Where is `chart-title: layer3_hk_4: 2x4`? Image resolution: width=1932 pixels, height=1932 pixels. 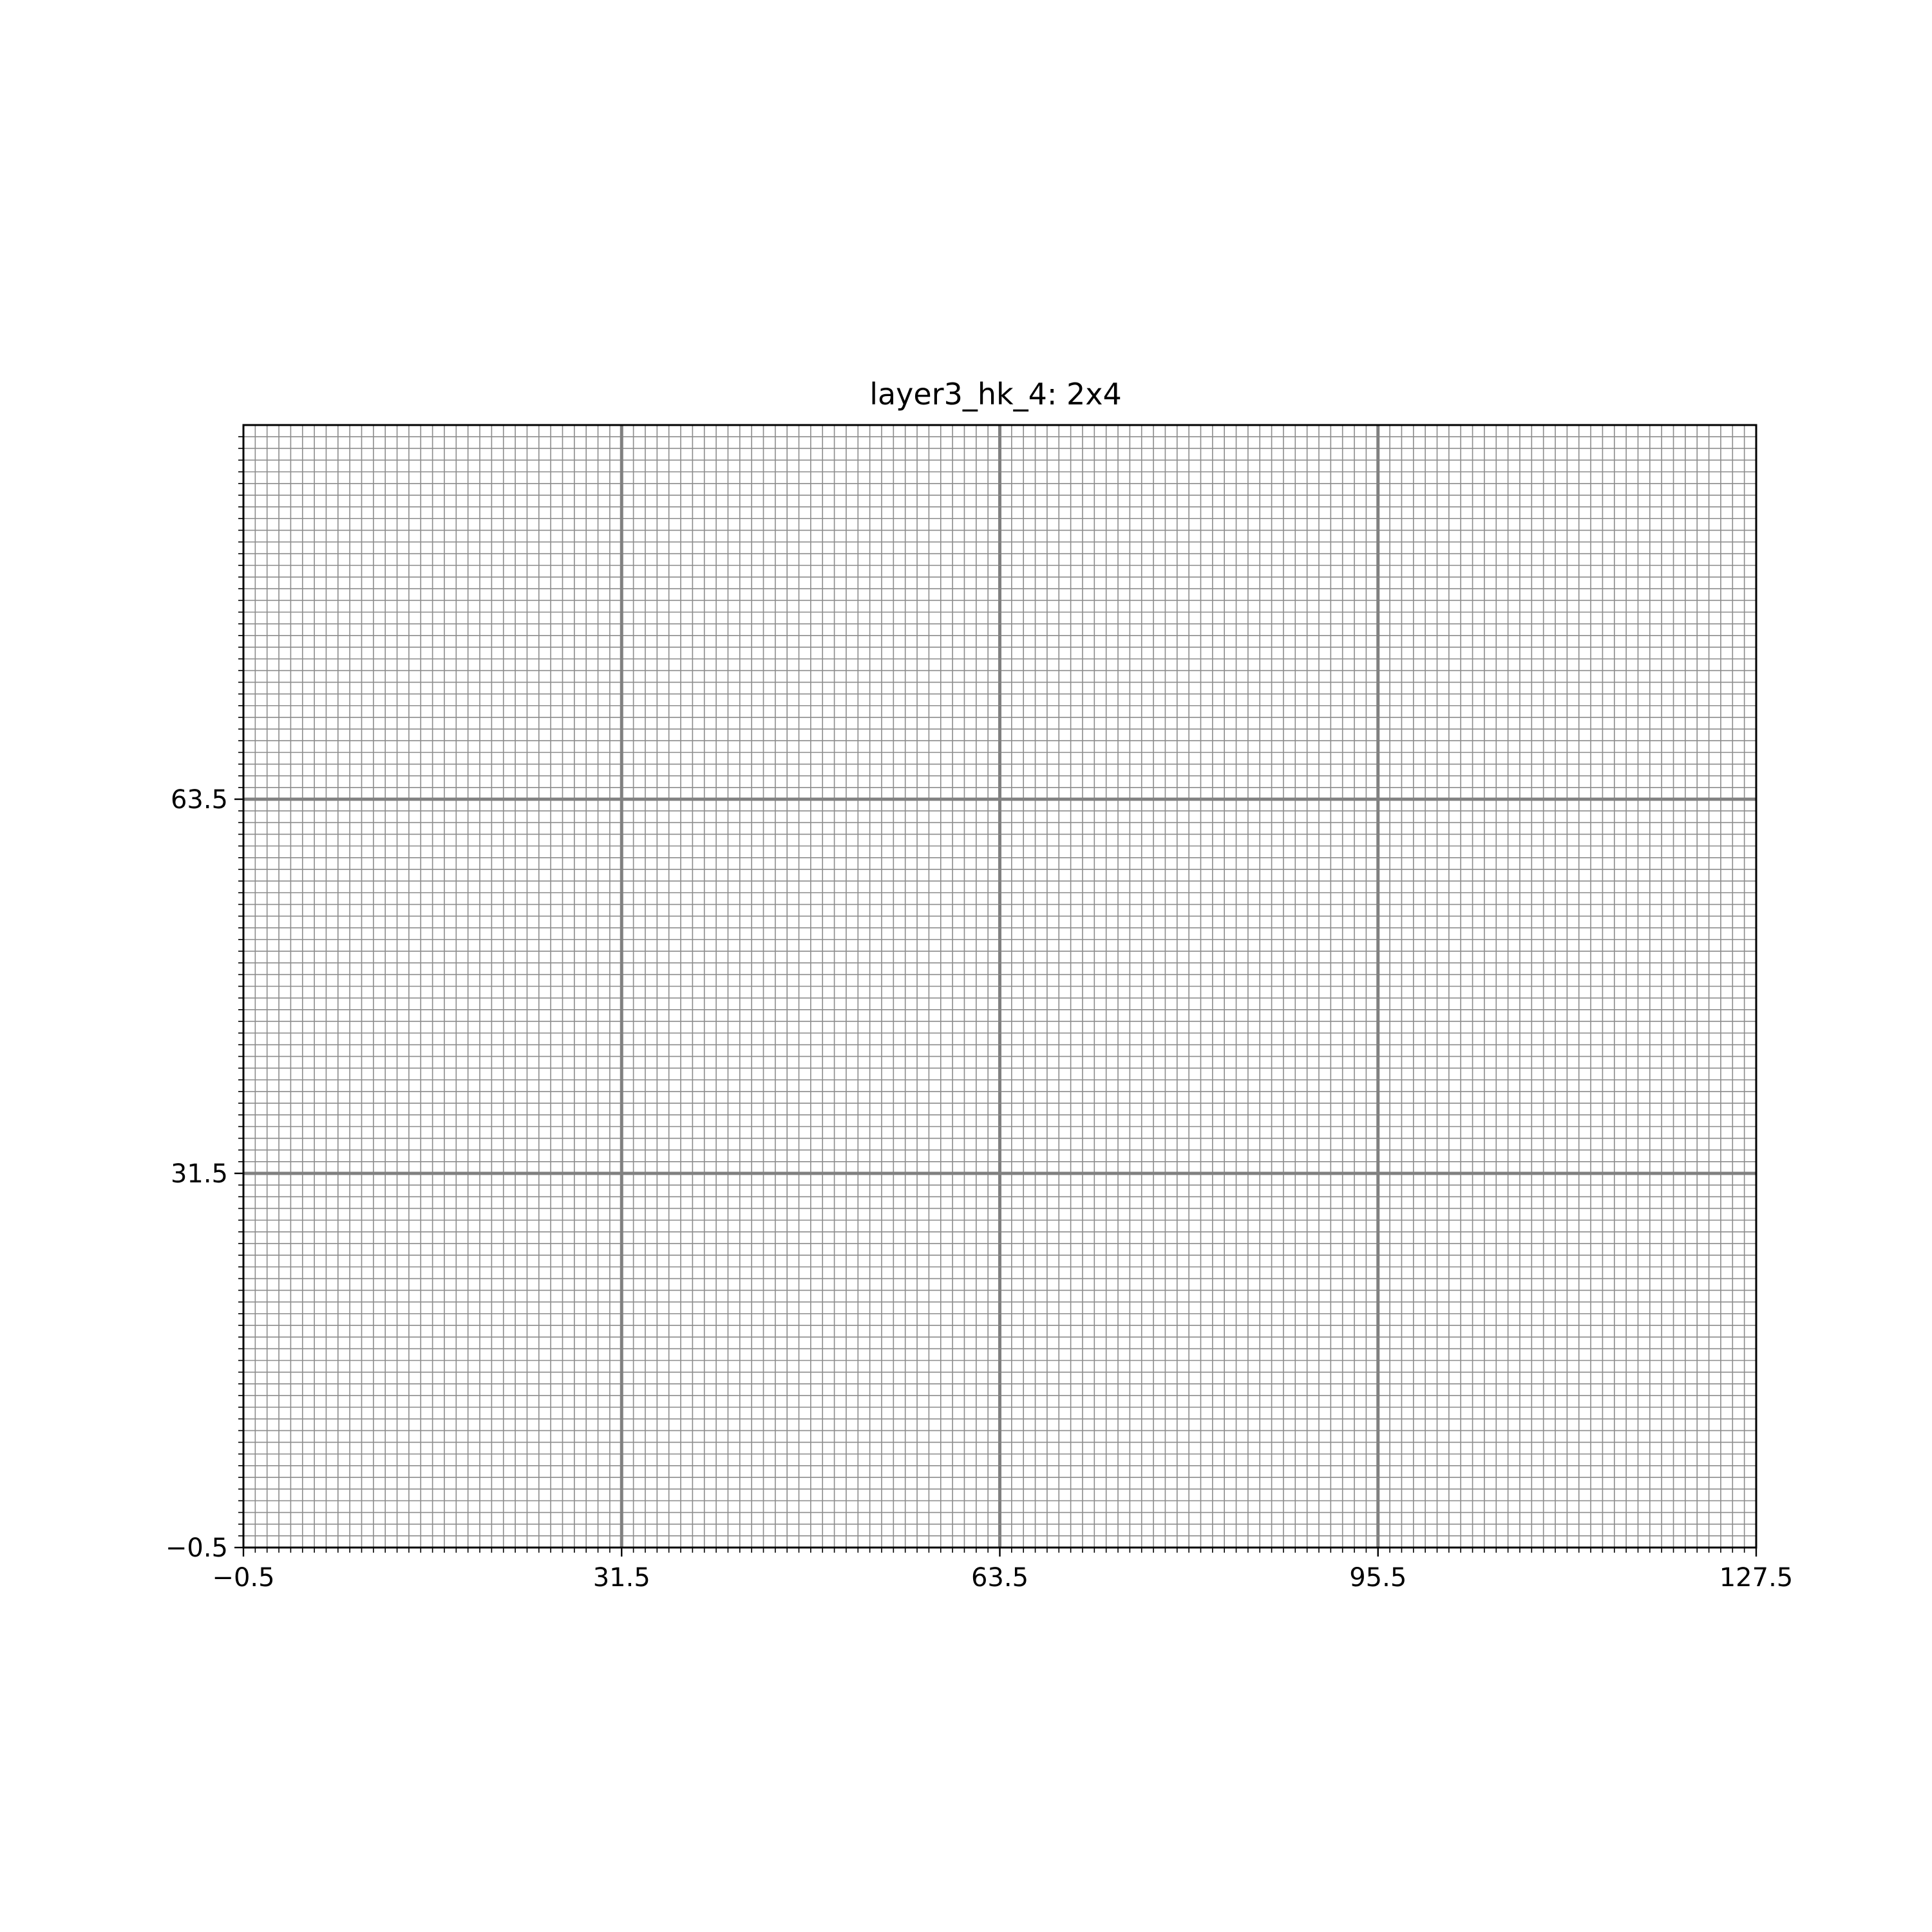
chart-title: layer3_hk_4: 2x4 is located at coordinates (996, 395).